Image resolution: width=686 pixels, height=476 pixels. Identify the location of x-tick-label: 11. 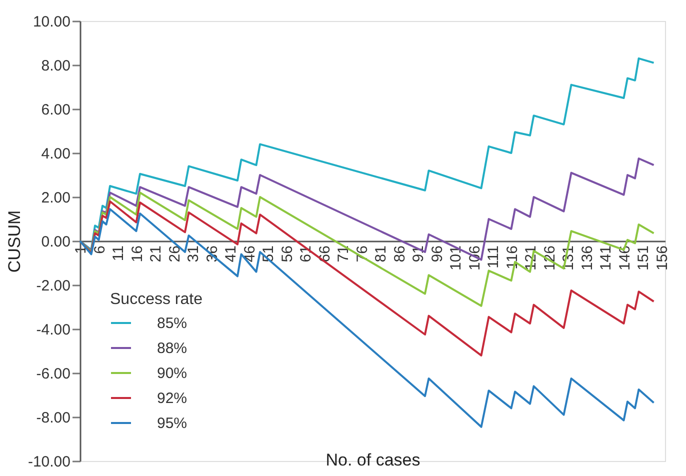
(118, 254).